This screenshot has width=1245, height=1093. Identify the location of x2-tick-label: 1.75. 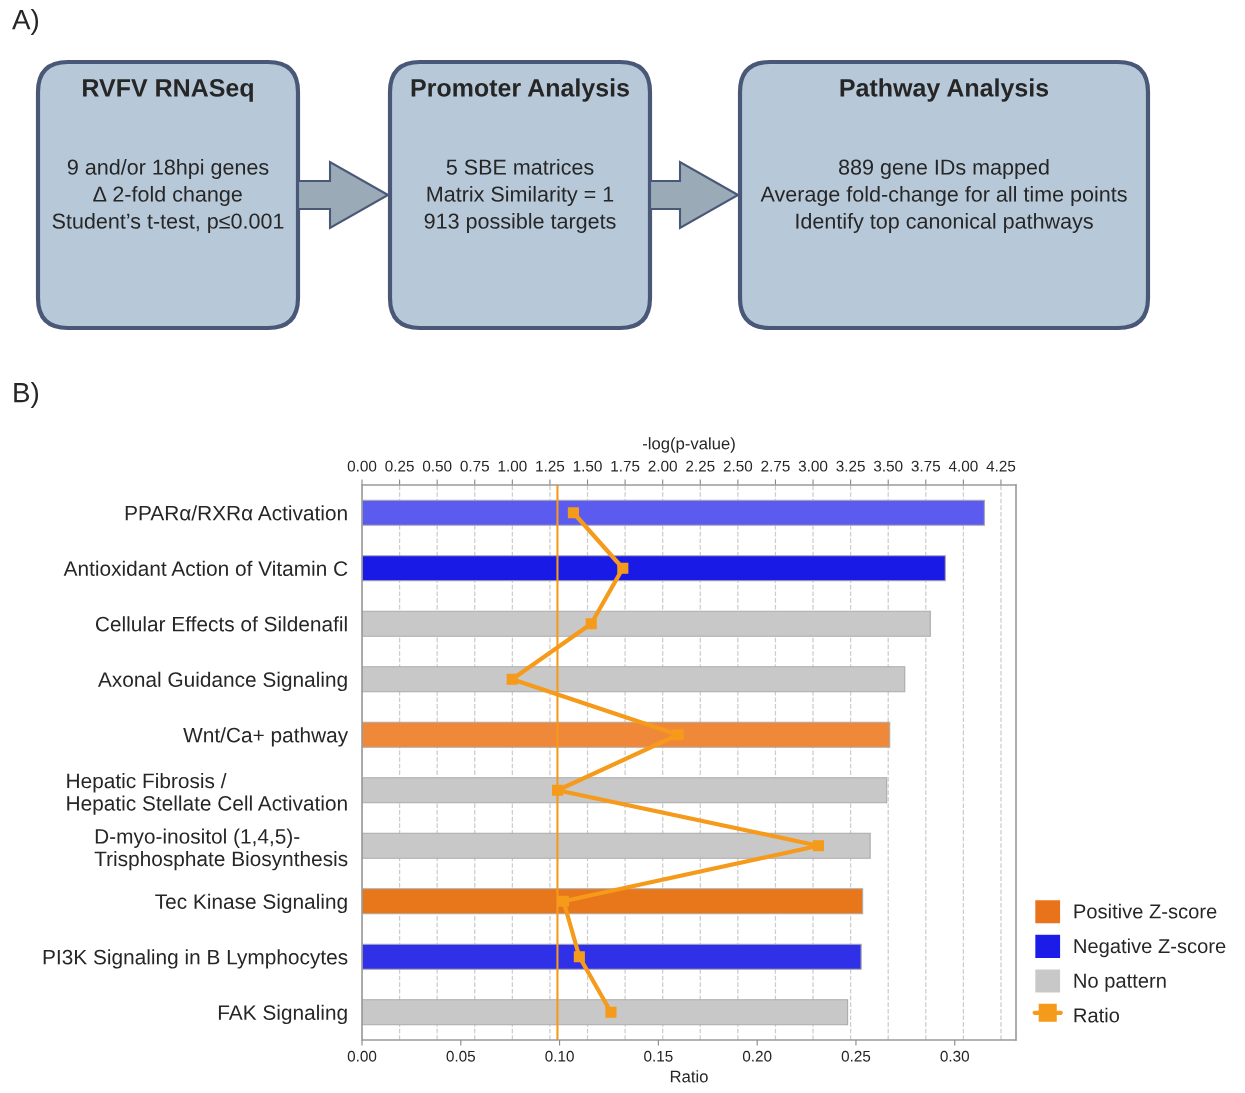
(625, 466).